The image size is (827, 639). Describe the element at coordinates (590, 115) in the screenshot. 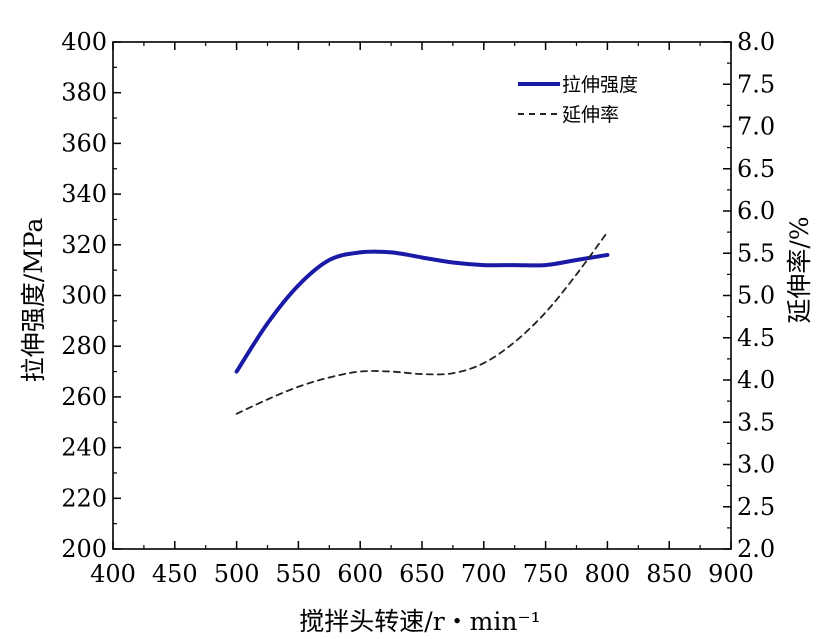

I see `legend-label-elongation: 延伸率` at that location.